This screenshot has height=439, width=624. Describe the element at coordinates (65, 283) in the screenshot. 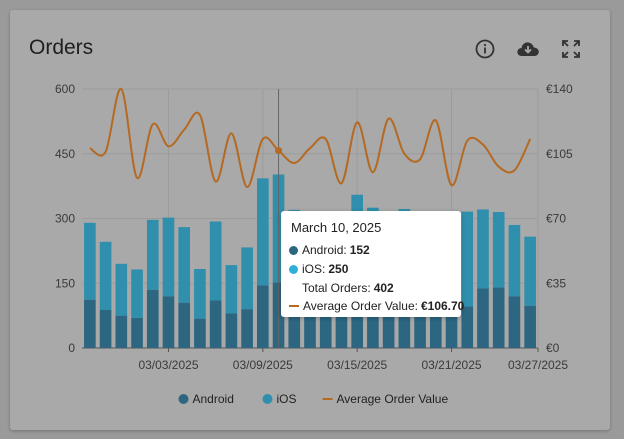

I see `y-left-tick-label: 150` at that location.